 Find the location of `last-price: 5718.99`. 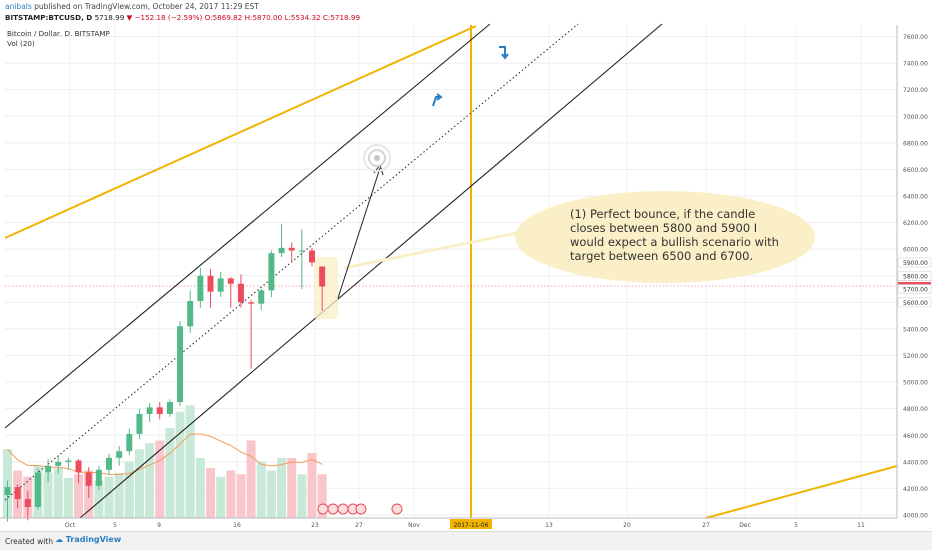

last-price: 5718.99 is located at coordinates (109, 17).